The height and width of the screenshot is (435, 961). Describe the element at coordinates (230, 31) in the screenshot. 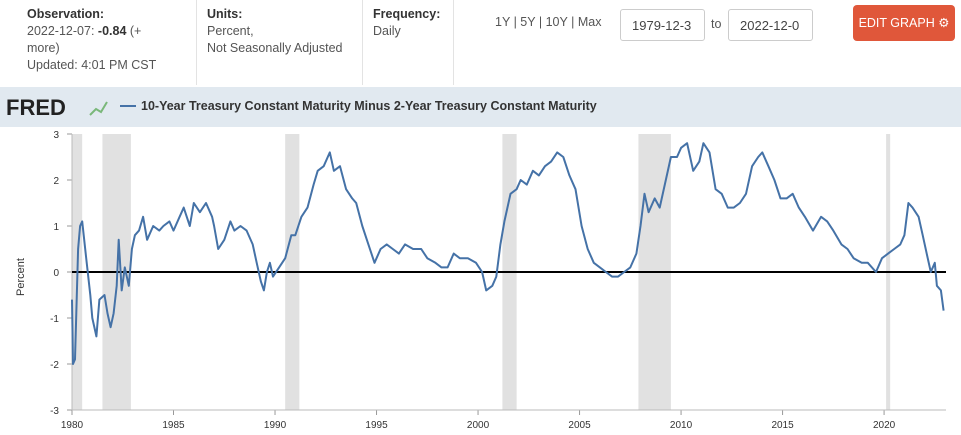

I see `units-line: Percent,` at that location.